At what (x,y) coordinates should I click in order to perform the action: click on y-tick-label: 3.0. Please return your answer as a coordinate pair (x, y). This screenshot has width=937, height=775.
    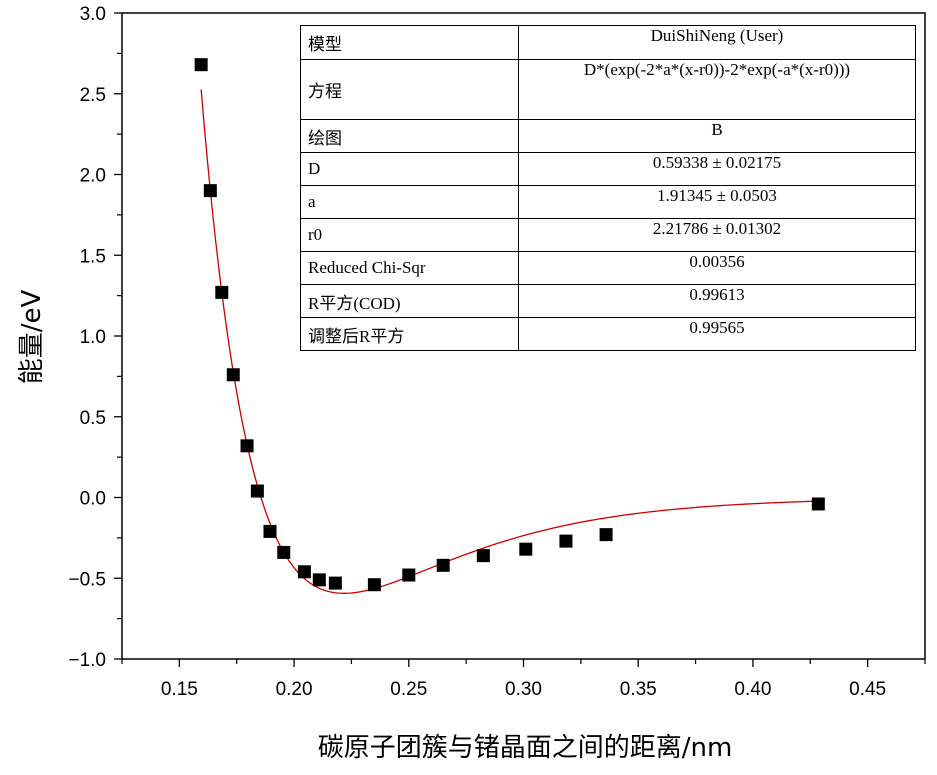
    Looking at the image, I should click on (93, 14).